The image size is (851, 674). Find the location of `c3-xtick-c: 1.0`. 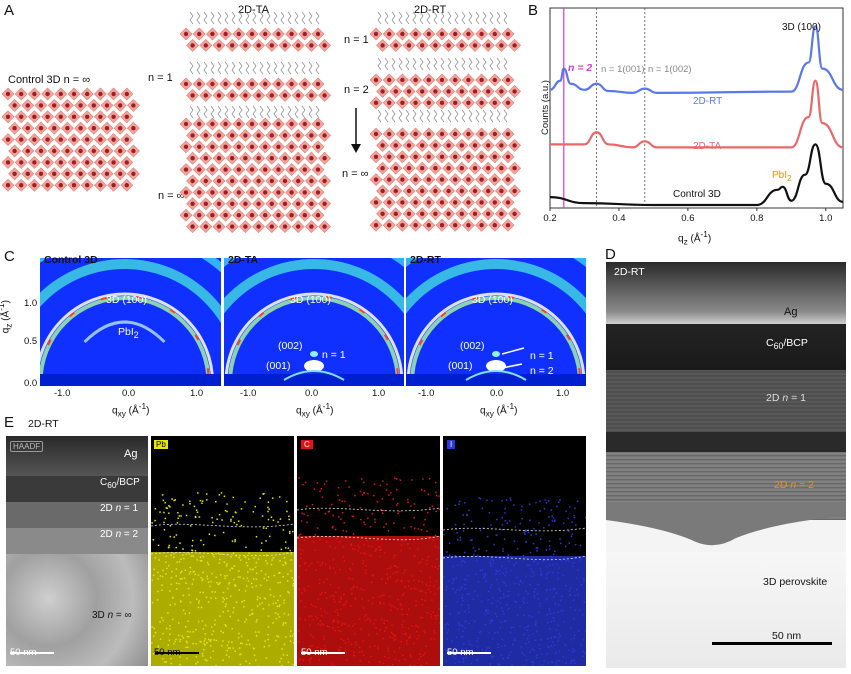

c3-xtick-c: 1.0 is located at coordinates (563, 393).